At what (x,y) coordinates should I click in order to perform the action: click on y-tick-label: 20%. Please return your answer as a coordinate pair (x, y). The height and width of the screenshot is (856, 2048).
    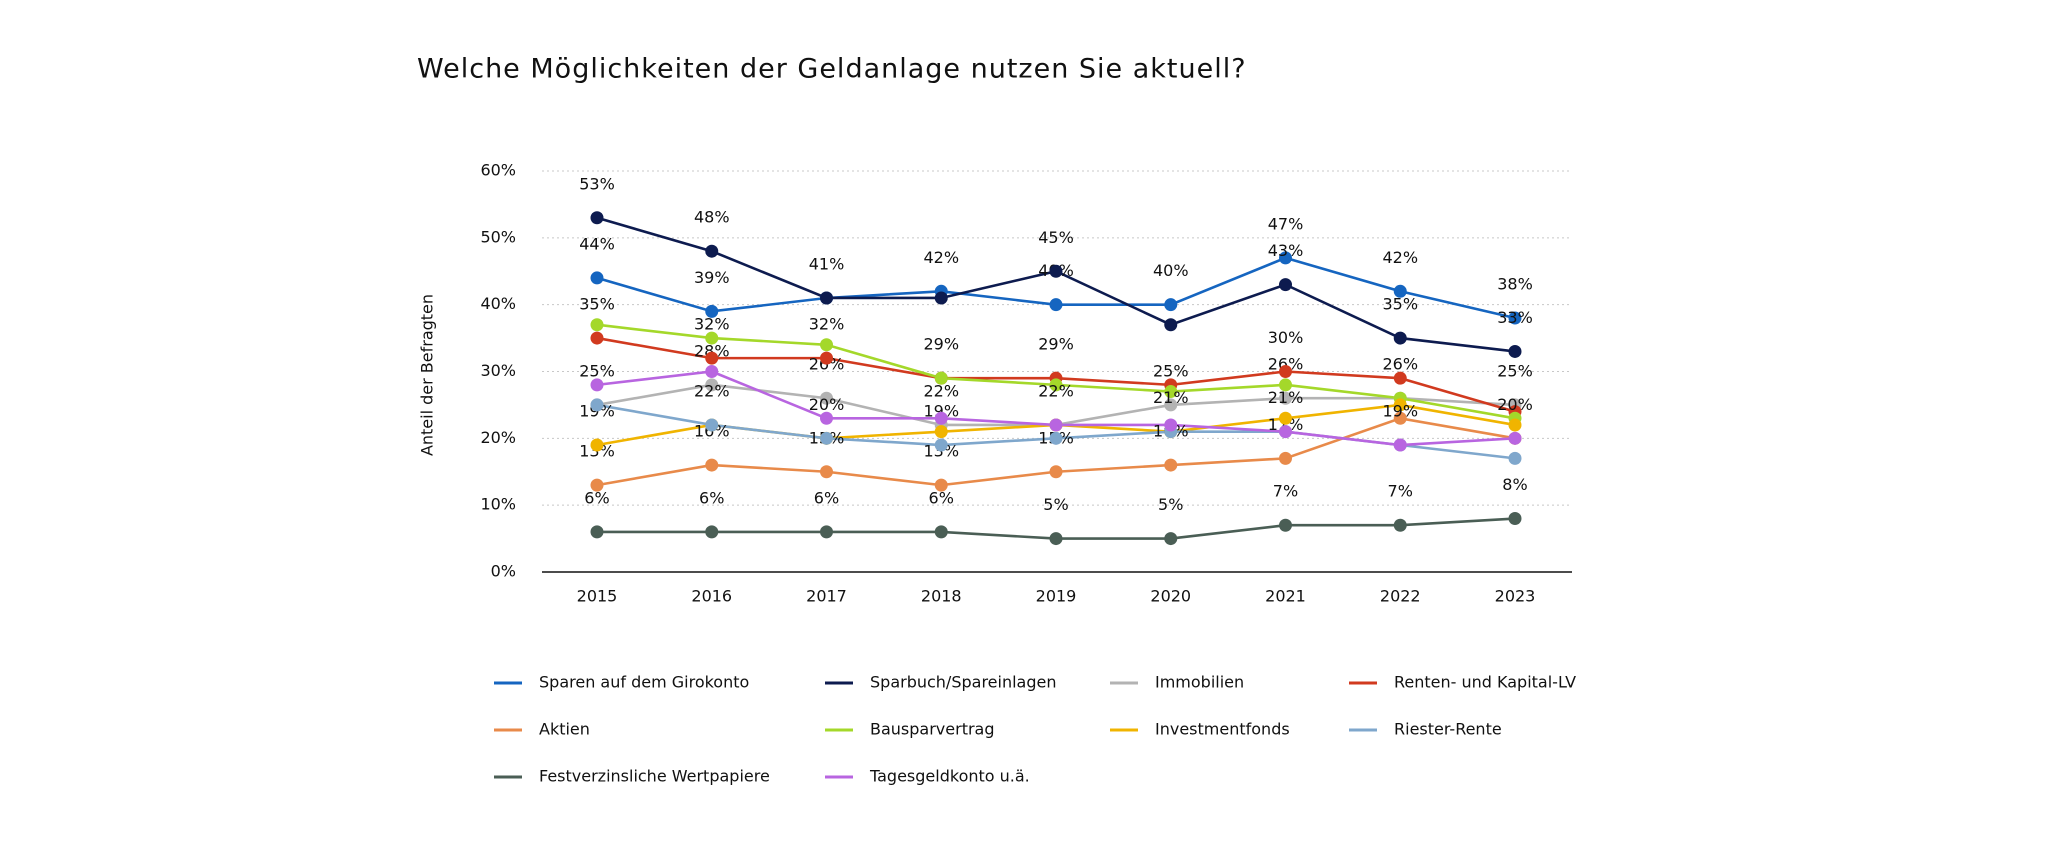
    Looking at the image, I should click on (498, 437).